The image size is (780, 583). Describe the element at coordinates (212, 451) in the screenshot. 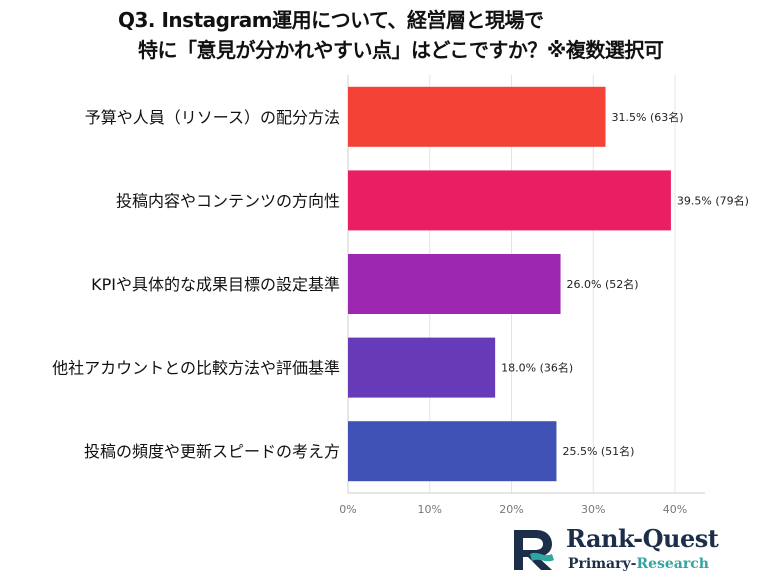

I see `category-label: 投稿の頻度や更新スピードの考え方` at that location.